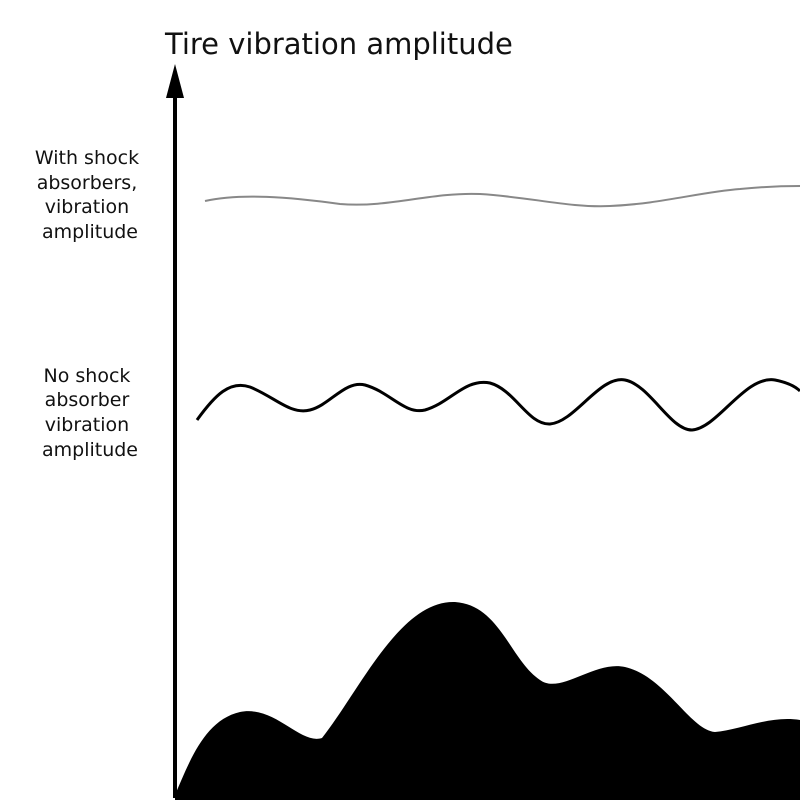 The width and height of the screenshot is (800, 800). Describe the element at coordinates (87, 376) in the screenshot. I see `label-line: No shock` at that location.